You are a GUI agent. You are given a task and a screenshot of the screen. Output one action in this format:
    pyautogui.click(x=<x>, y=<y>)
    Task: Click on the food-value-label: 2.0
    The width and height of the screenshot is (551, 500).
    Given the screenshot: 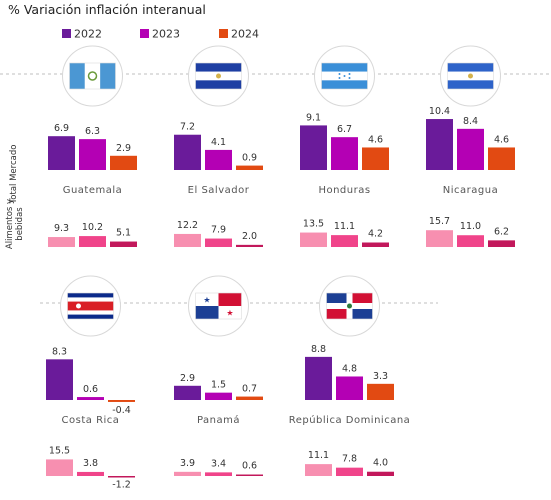 What is the action you would take?
    pyautogui.click(x=249, y=236)
    